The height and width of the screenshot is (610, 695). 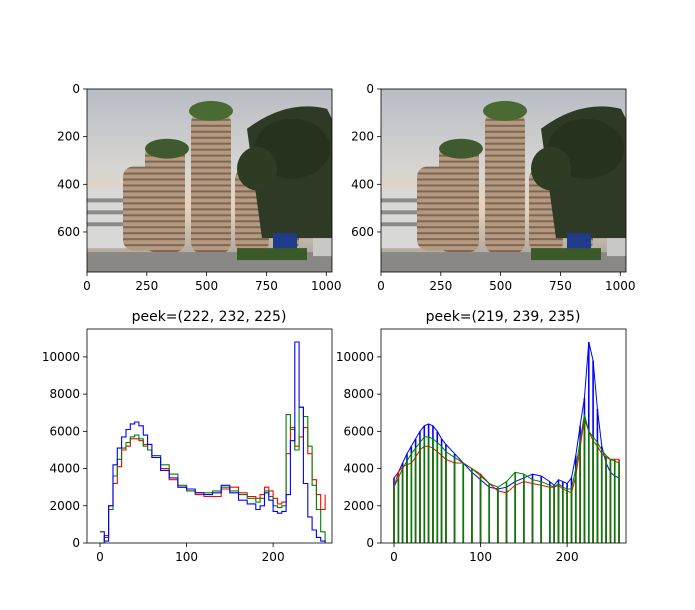 I want to click on chart-title: peek=(222, 232, 225), so click(x=209, y=317).